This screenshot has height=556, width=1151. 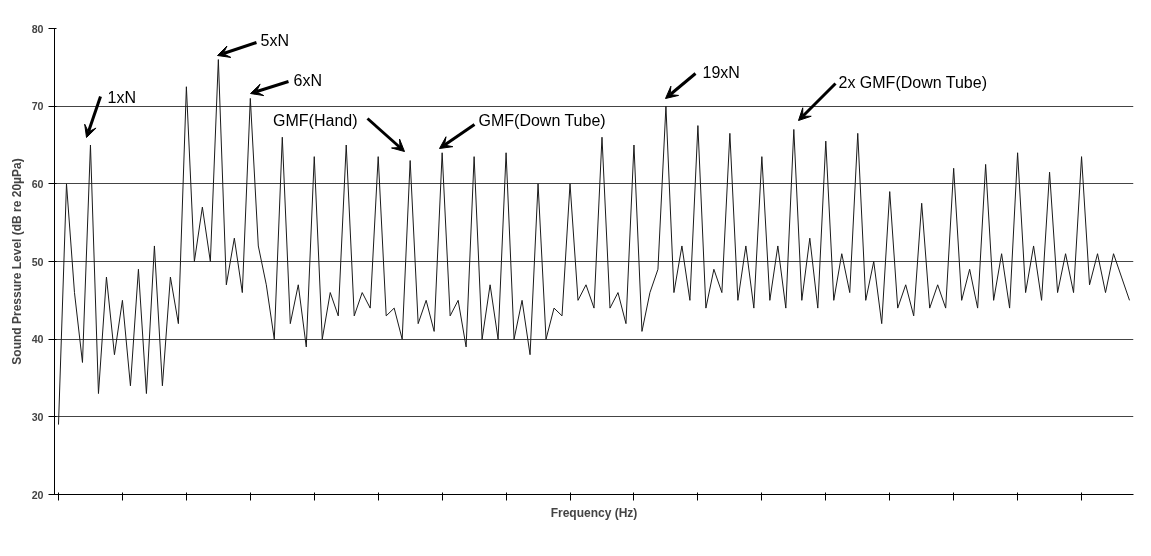 What do you see at coordinates (37, 261) in the screenshot?
I see `y-tick-label: 50` at bounding box center [37, 261].